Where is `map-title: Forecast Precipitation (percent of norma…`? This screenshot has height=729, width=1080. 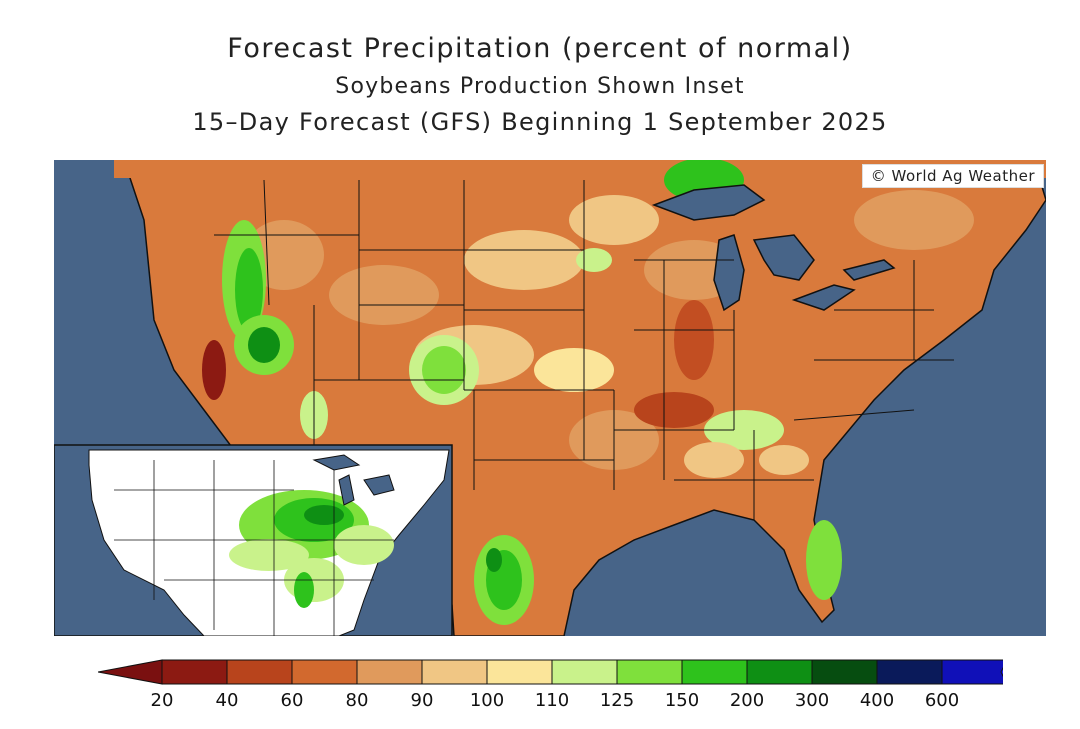 map-title: Forecast Precipitation (percent of norma… is located at coordinates (540, 48).